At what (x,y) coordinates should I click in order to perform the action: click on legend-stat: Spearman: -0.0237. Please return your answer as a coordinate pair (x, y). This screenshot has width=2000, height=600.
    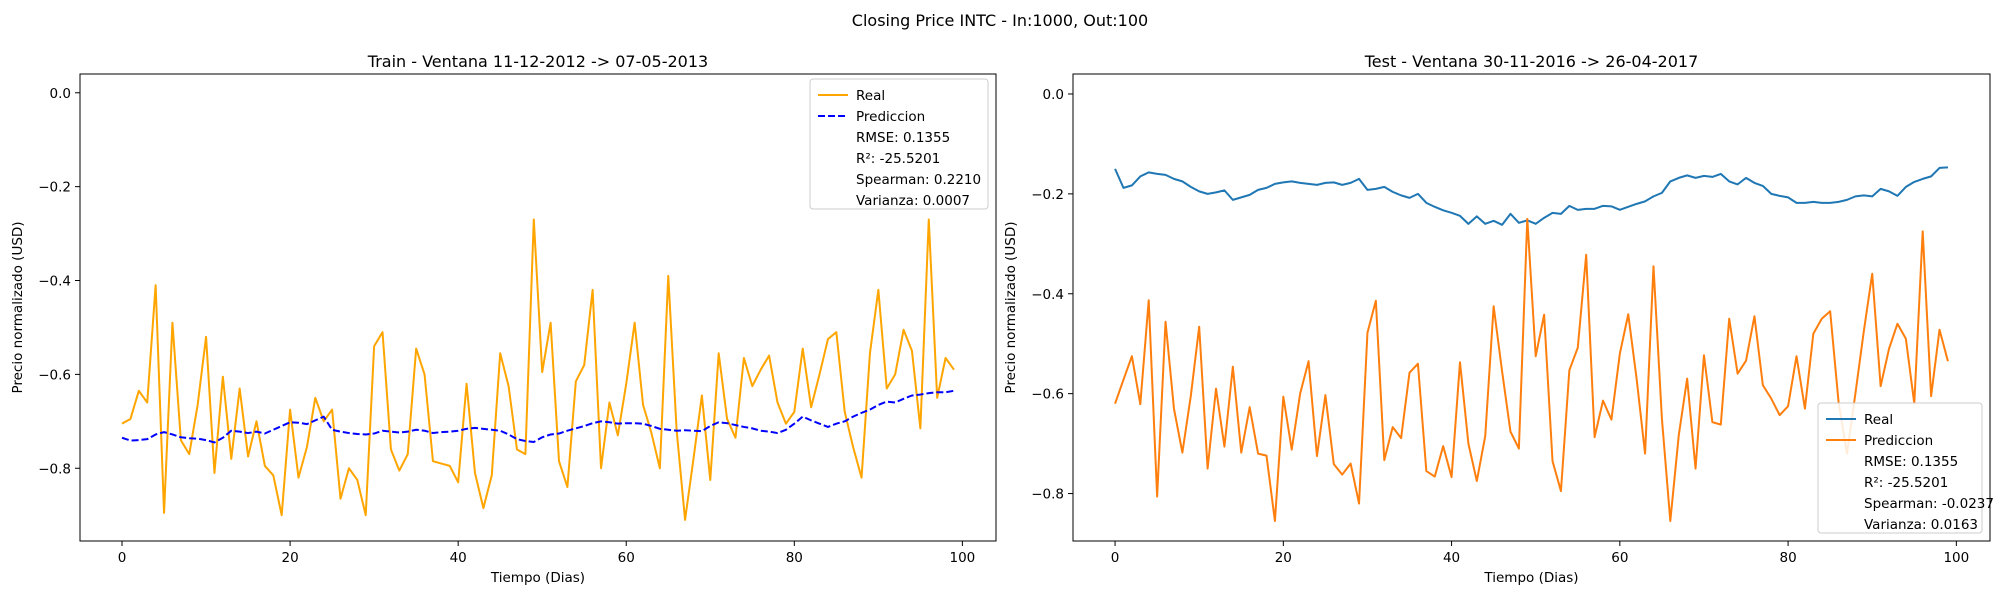
    Looking at the image, I should click on (1929, 504).